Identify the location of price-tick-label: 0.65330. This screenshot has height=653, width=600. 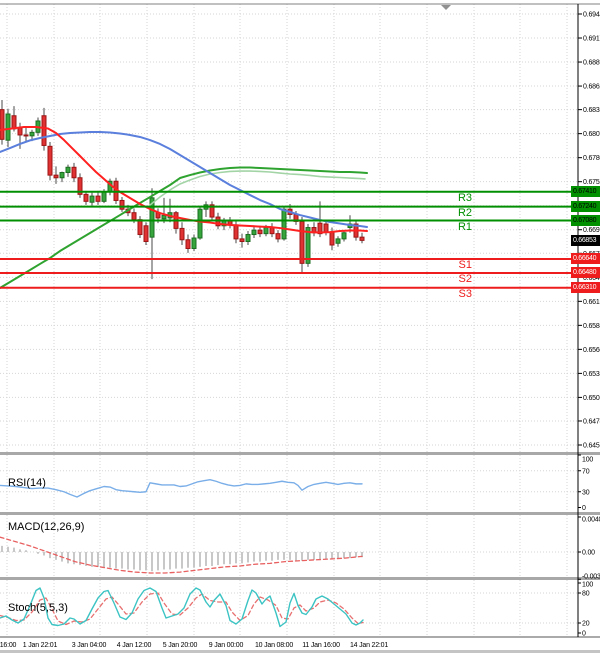
(591, 374).